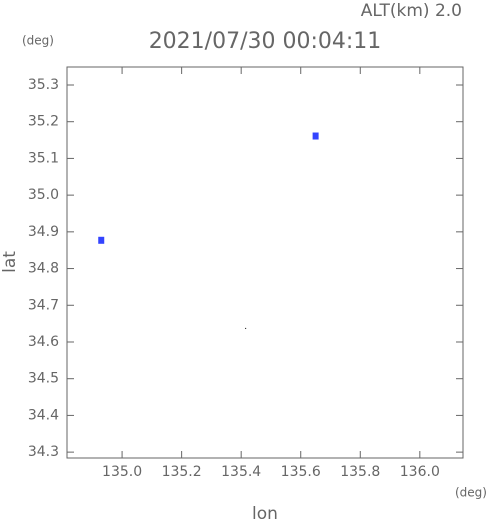 This screenshot has width=491, height=521. Describe the element at coordinates (43, 85) in the screenshot. I see `y-tick-label: 35.3` at that location.